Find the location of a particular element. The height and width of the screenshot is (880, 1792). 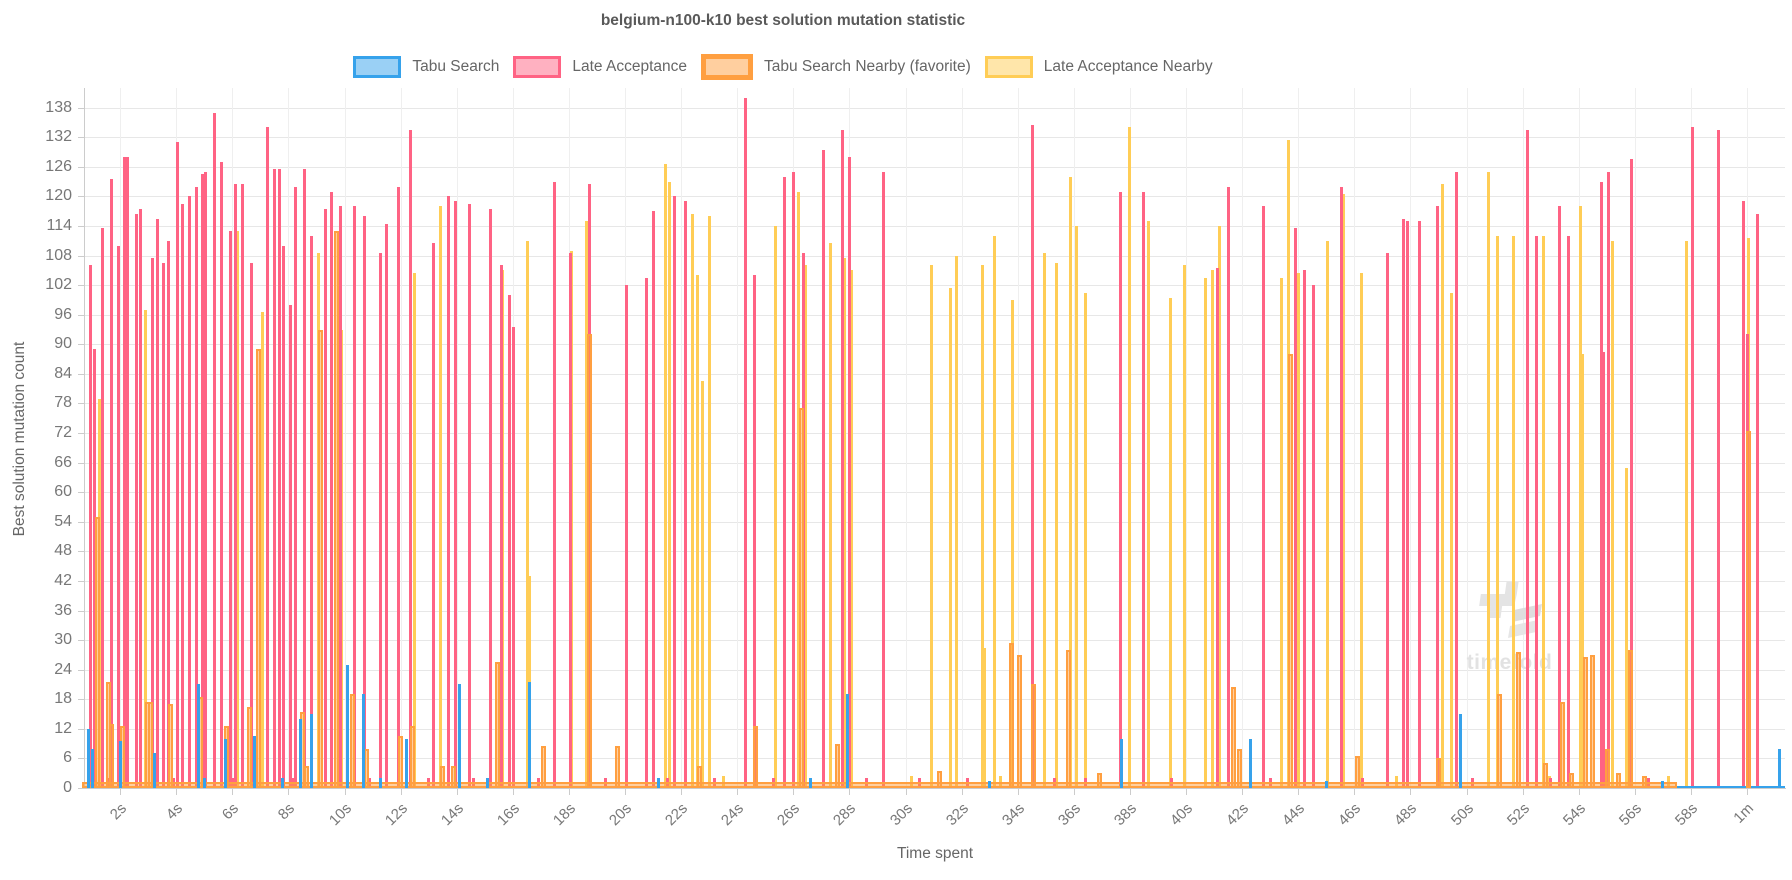

x-tick-label: 46s is located at coordinates (1350, 815).